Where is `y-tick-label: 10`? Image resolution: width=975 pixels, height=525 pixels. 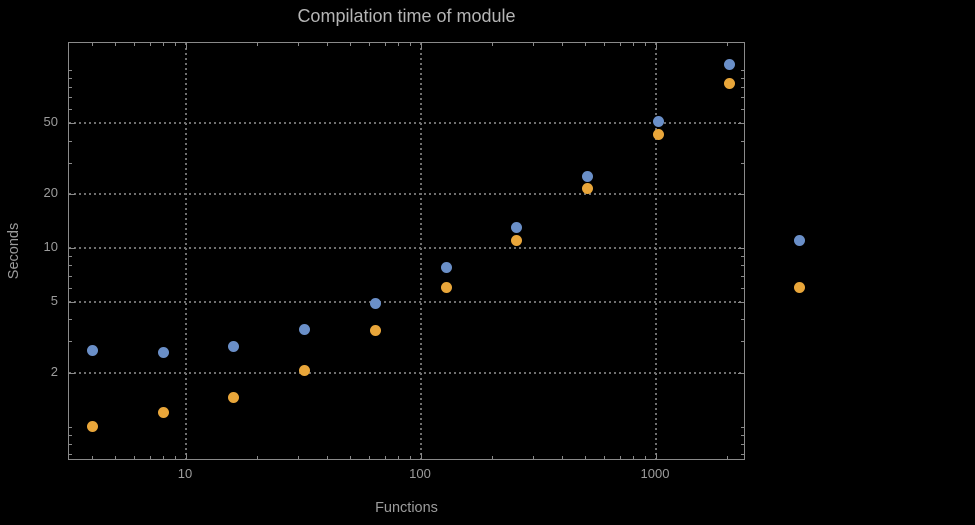 y-tick-label: 10 is located at coordinates (50, 246).